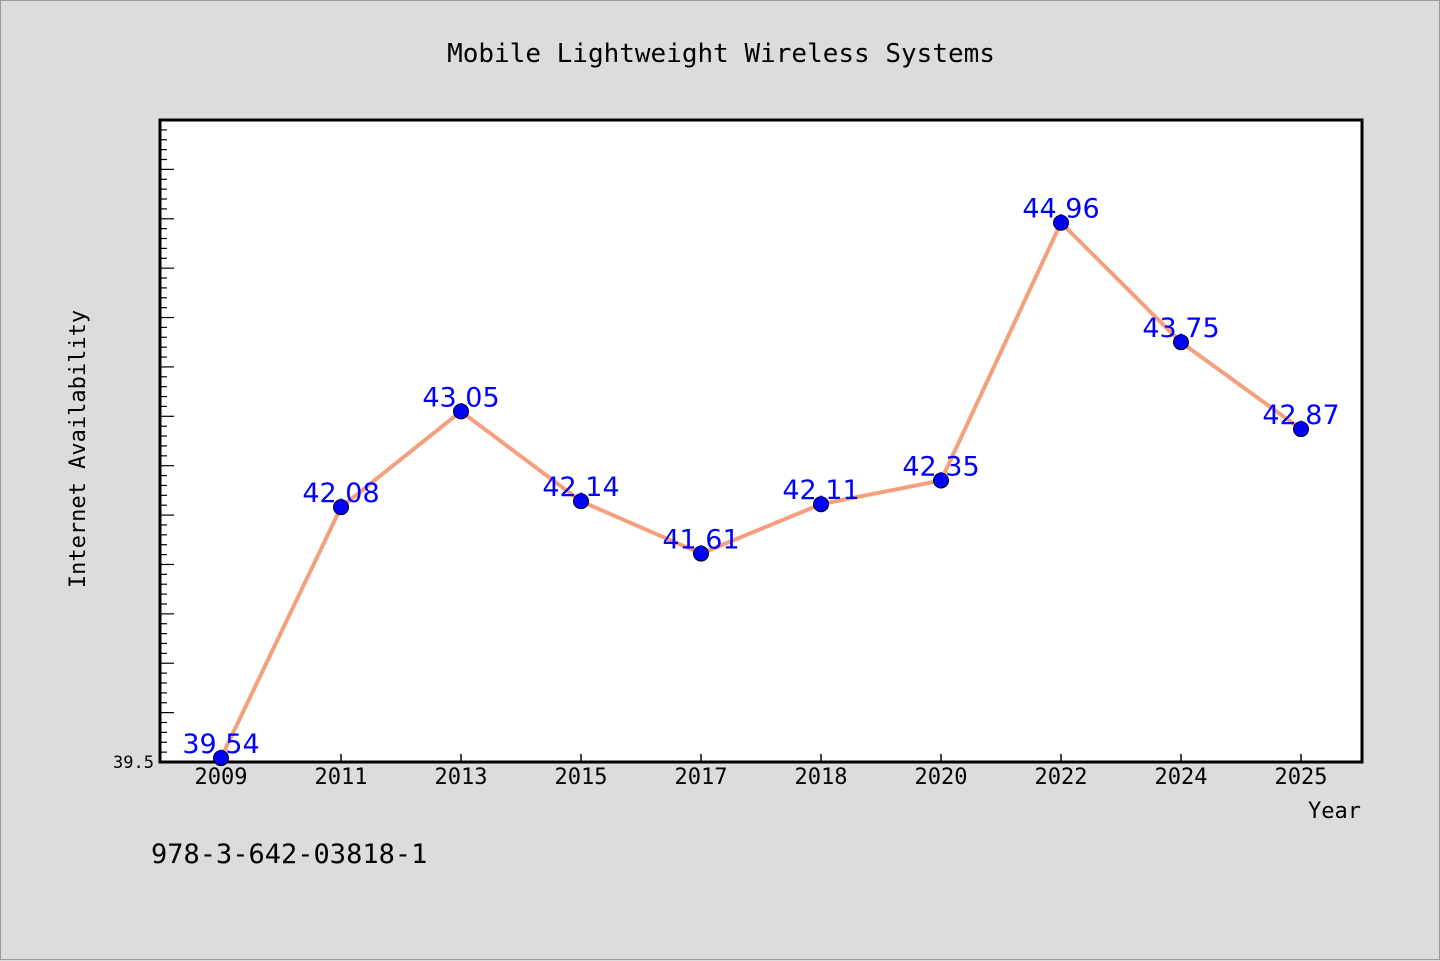 The image size is (1440, 961). I want to click on y-axis-label: Internet Availability, so click(78, 449).